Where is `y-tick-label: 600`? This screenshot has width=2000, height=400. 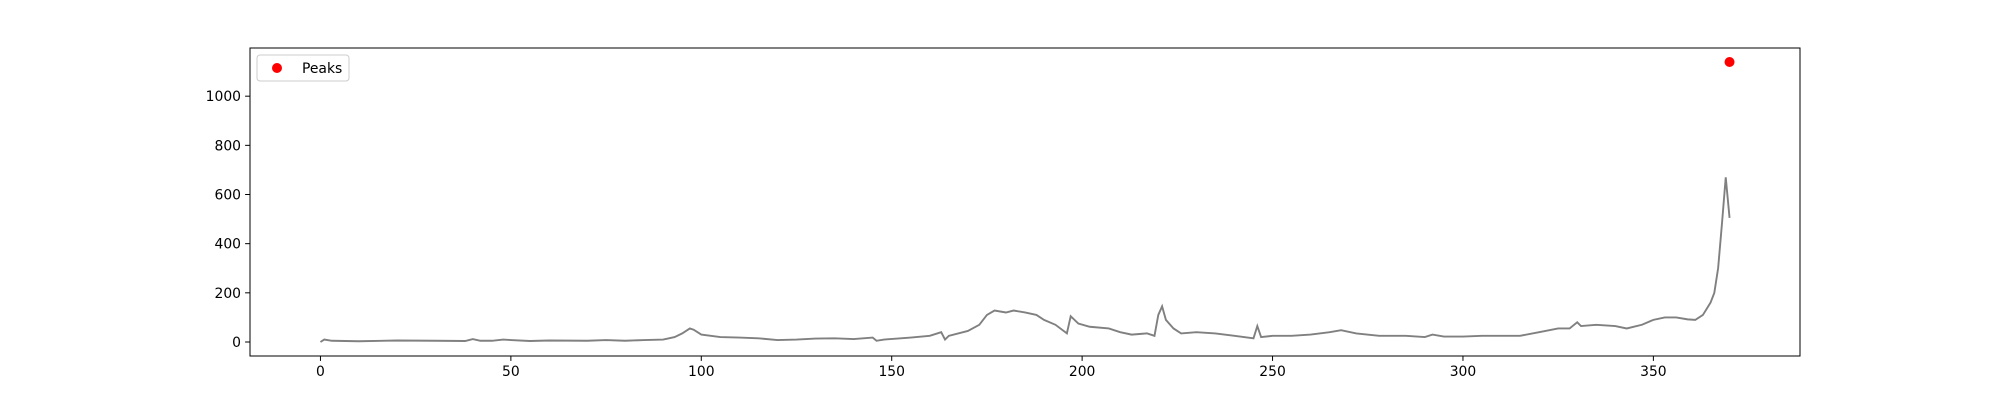
y-tick-label: 600 is located at coordinates (227, 196).